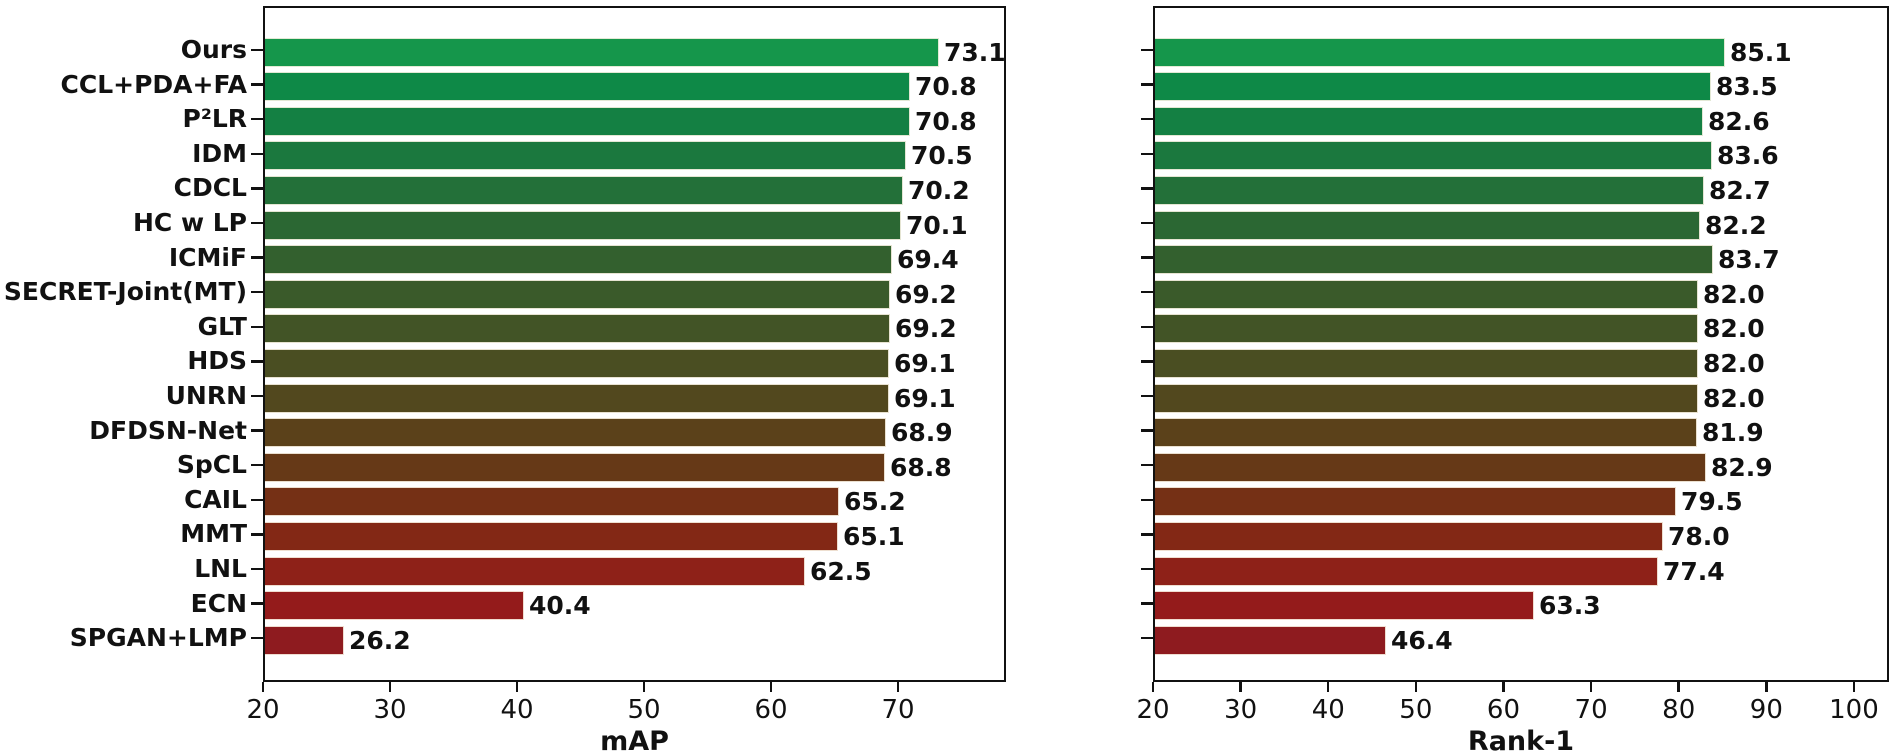  What do you see at coordinates (263, 710) in the screenshot?
I see `x-tick-label: 20` at bounding box center [263, 710].